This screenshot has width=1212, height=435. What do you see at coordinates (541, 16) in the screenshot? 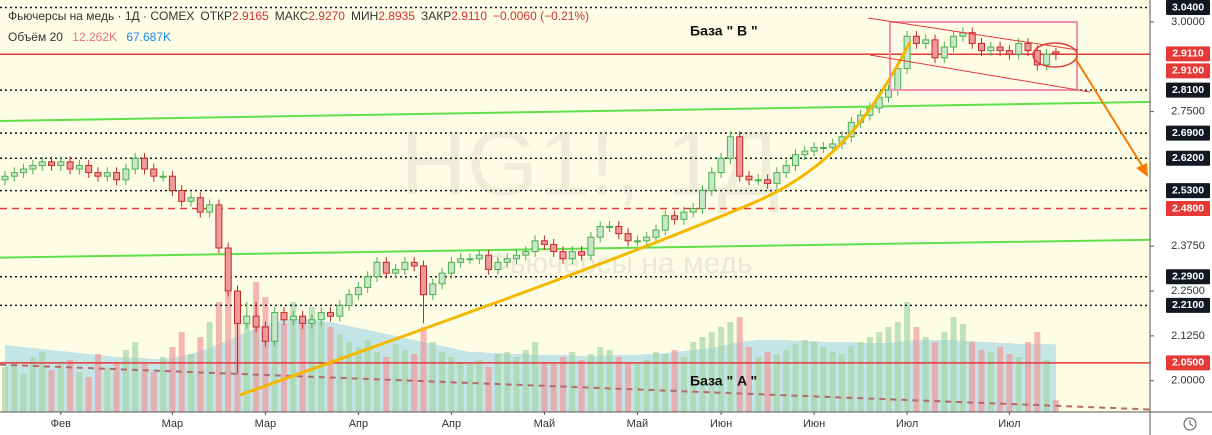
I see `quote-change: −0.0060 (−0.21%)` at bounding box center [541, 16].